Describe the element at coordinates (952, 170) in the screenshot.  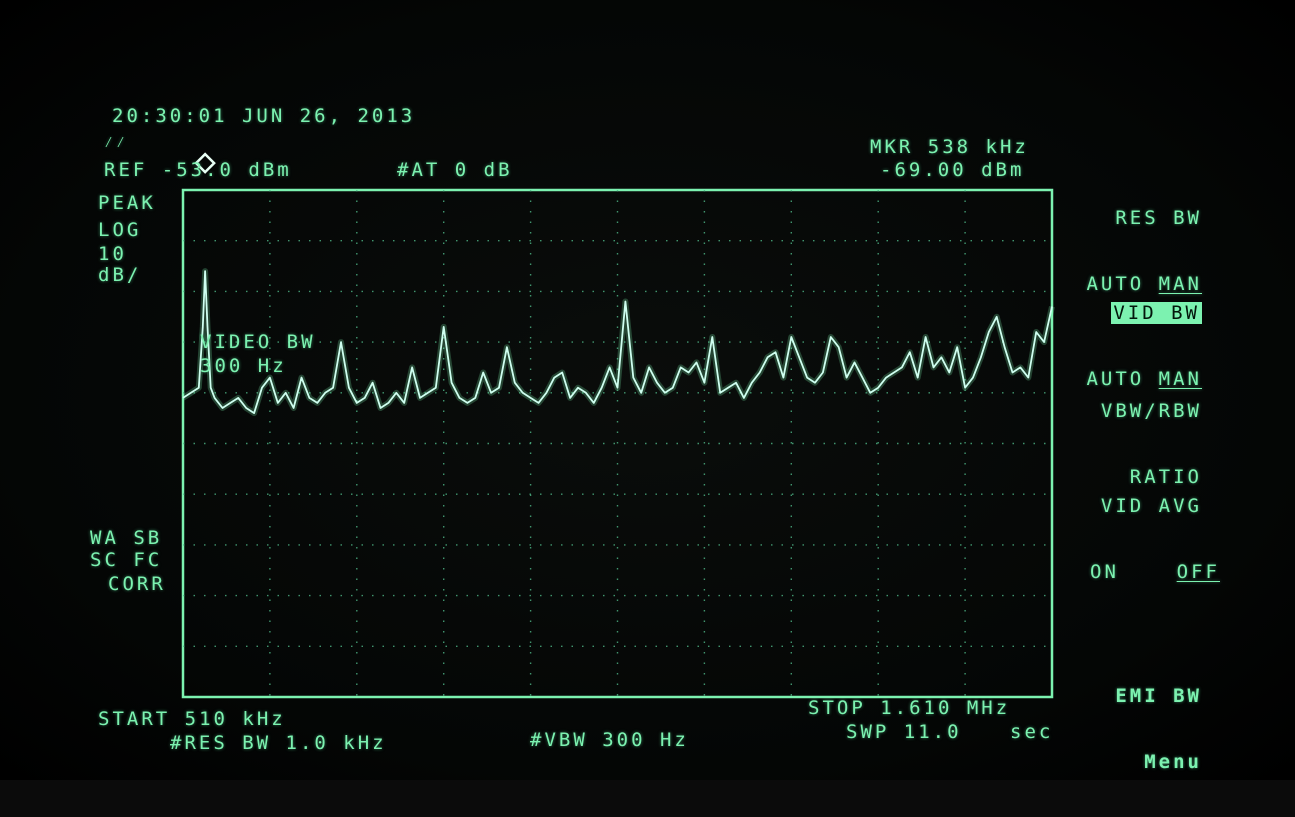
I see `marker-level: -69.00 dBm` at that location.